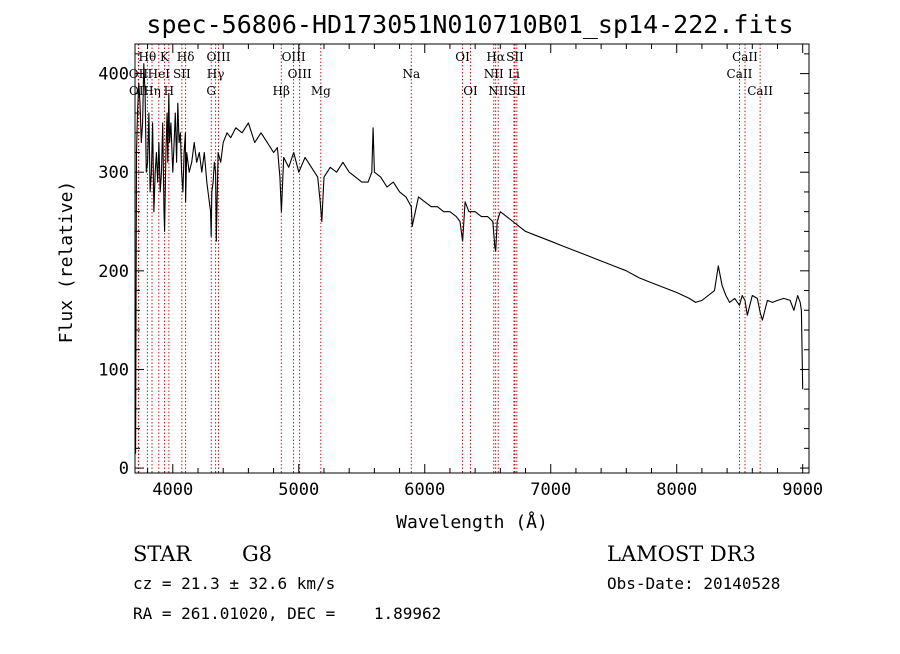 The height and width of the screenshot is (654, 900). I want to click on y-tick-label: 200, so click(113, 272).